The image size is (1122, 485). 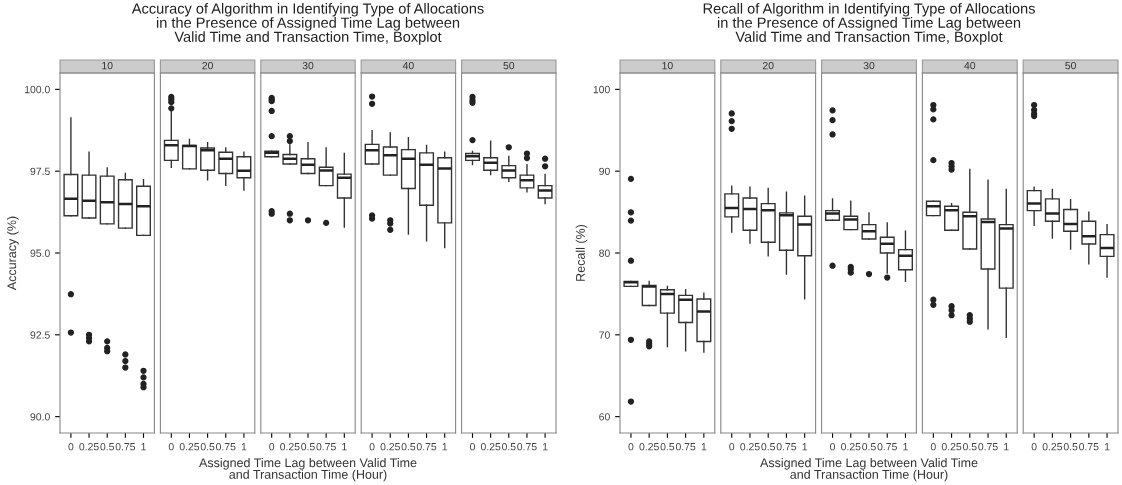 What do you see at coordinates (40, 253) in the screenshot?
I see `y-tick-label: 95.0` at bounding box center [40, 253].